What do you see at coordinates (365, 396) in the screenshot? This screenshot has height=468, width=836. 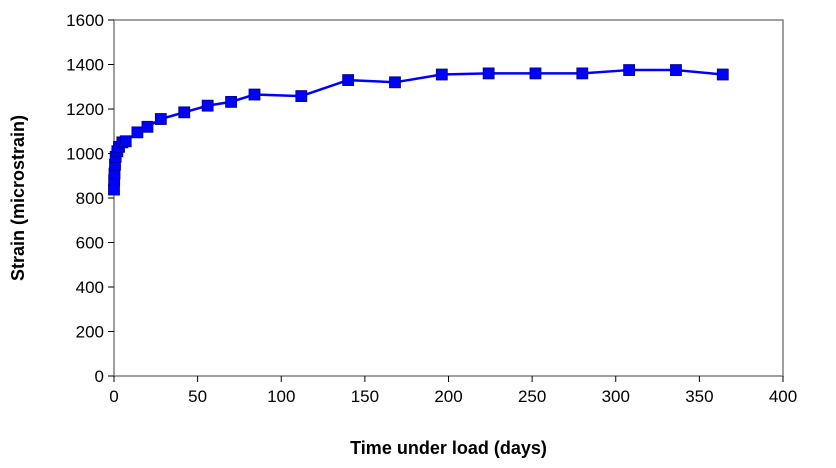 I see `x-tick-label: 150` at bounding box center [365, 396].